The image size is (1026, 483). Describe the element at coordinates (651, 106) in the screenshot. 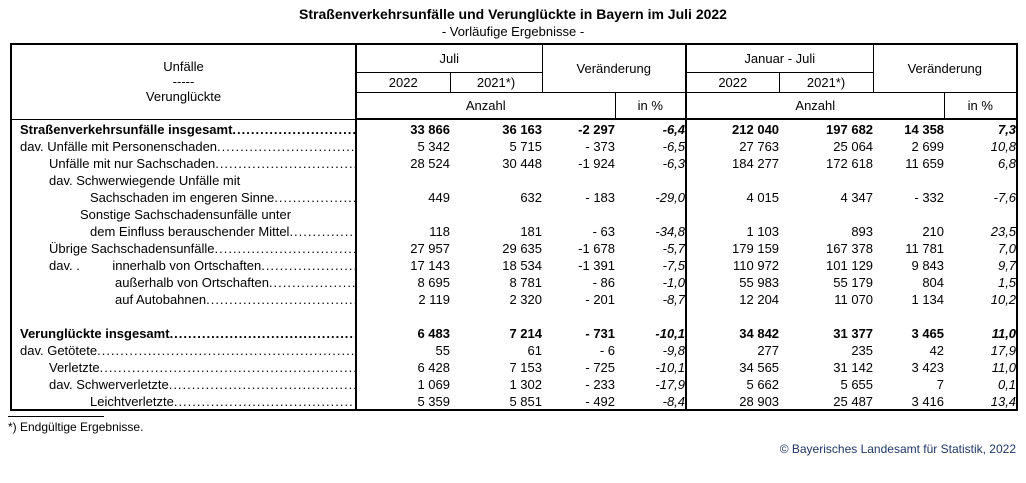

I see `header-inprozent-juli: in %` at that location.